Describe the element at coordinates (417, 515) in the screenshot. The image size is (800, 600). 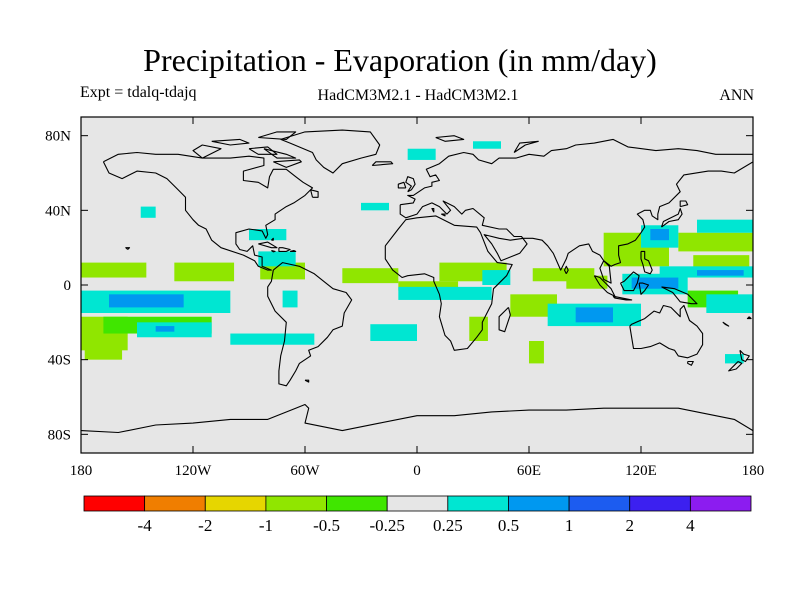
I see `colorbar: -4 -2 -1 -0.5 -0.25 0.25 0.5 1 2 4` at that location.